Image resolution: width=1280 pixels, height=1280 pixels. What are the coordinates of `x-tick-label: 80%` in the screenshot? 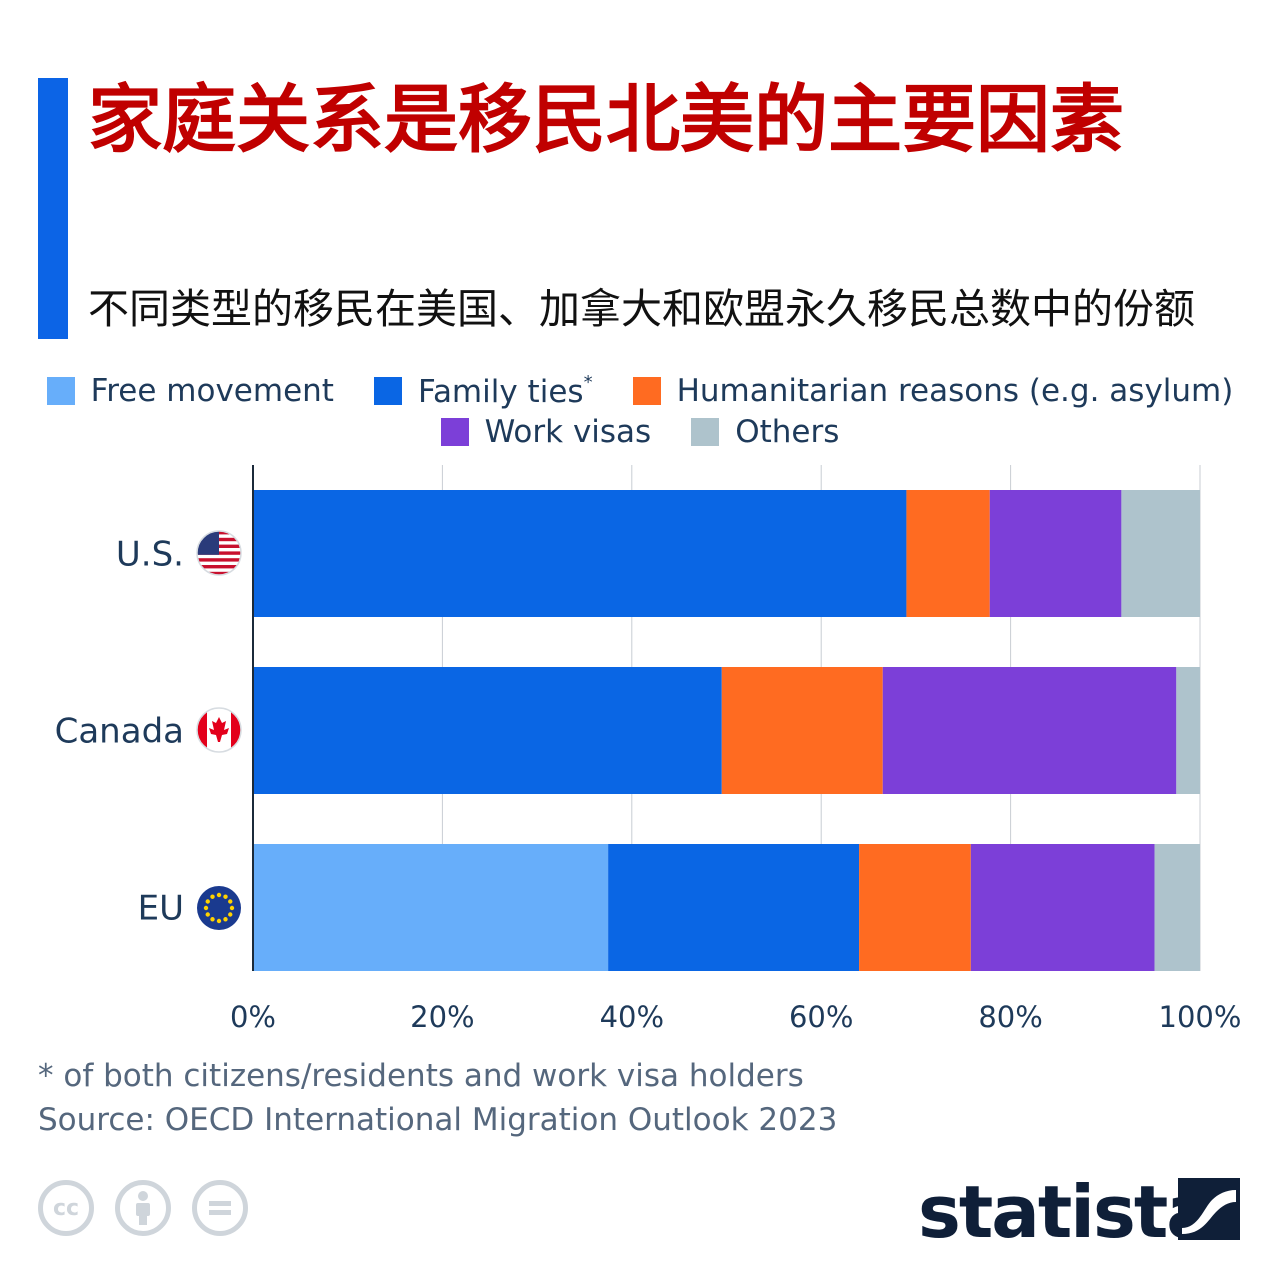 It's located at (1010, 1017).